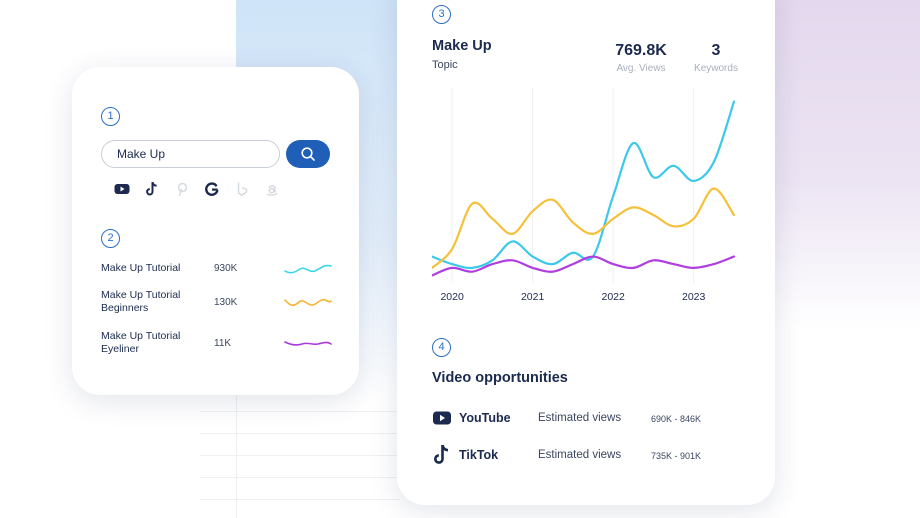  What do you see at coordinates (485, 418) in the screenshot?
I see `opportunity-platform-youtube: YouTube` at bounding box center [485, 418].